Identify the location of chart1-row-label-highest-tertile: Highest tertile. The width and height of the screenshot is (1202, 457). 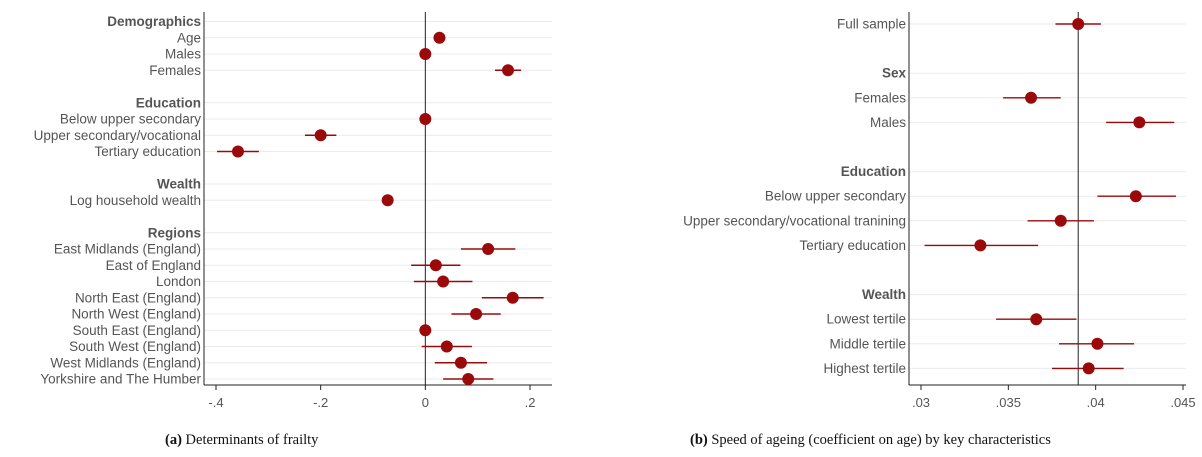
(864, 368).